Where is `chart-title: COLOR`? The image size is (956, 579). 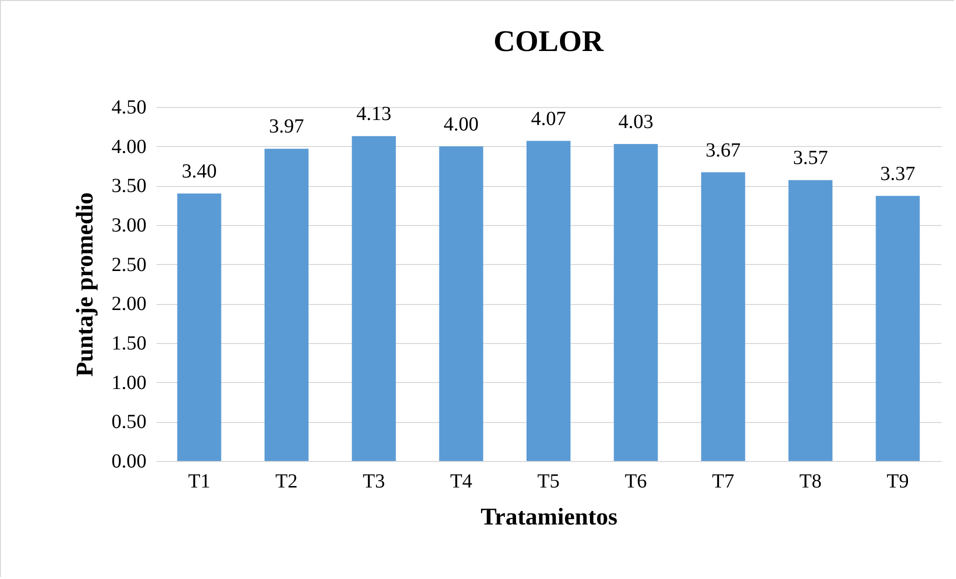 chart-title: COLOR is located at coordinates (548, 41).